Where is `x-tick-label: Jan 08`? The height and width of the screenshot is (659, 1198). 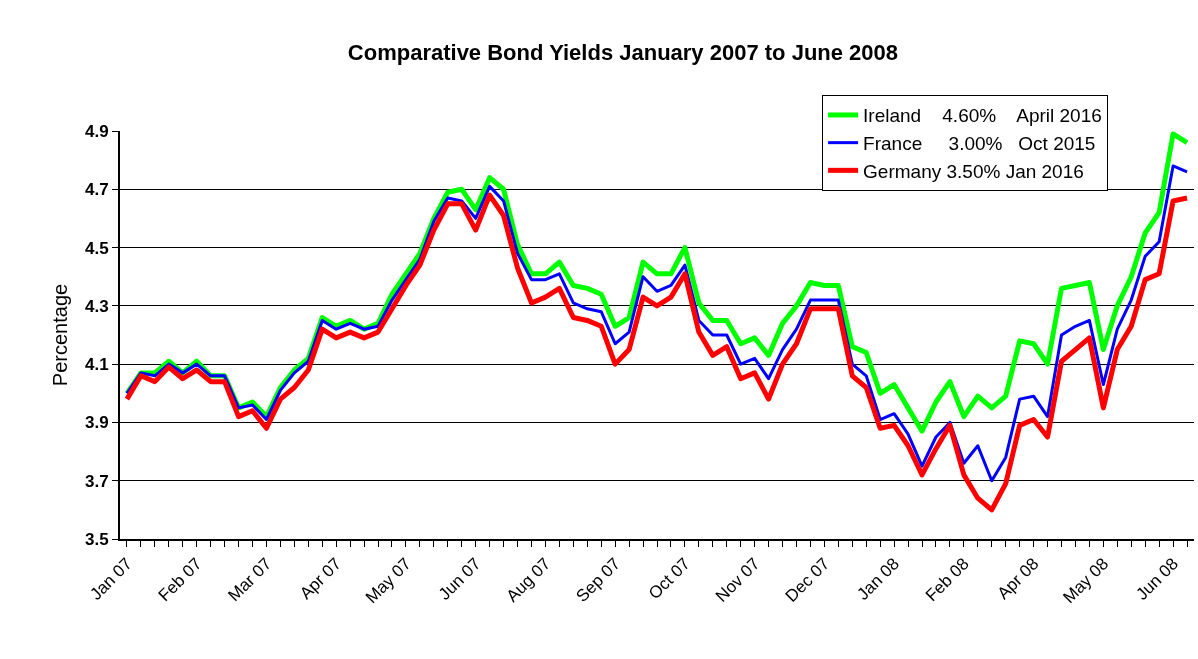 x-tick-label: Jan 08 is located at coordinates (878, 579).